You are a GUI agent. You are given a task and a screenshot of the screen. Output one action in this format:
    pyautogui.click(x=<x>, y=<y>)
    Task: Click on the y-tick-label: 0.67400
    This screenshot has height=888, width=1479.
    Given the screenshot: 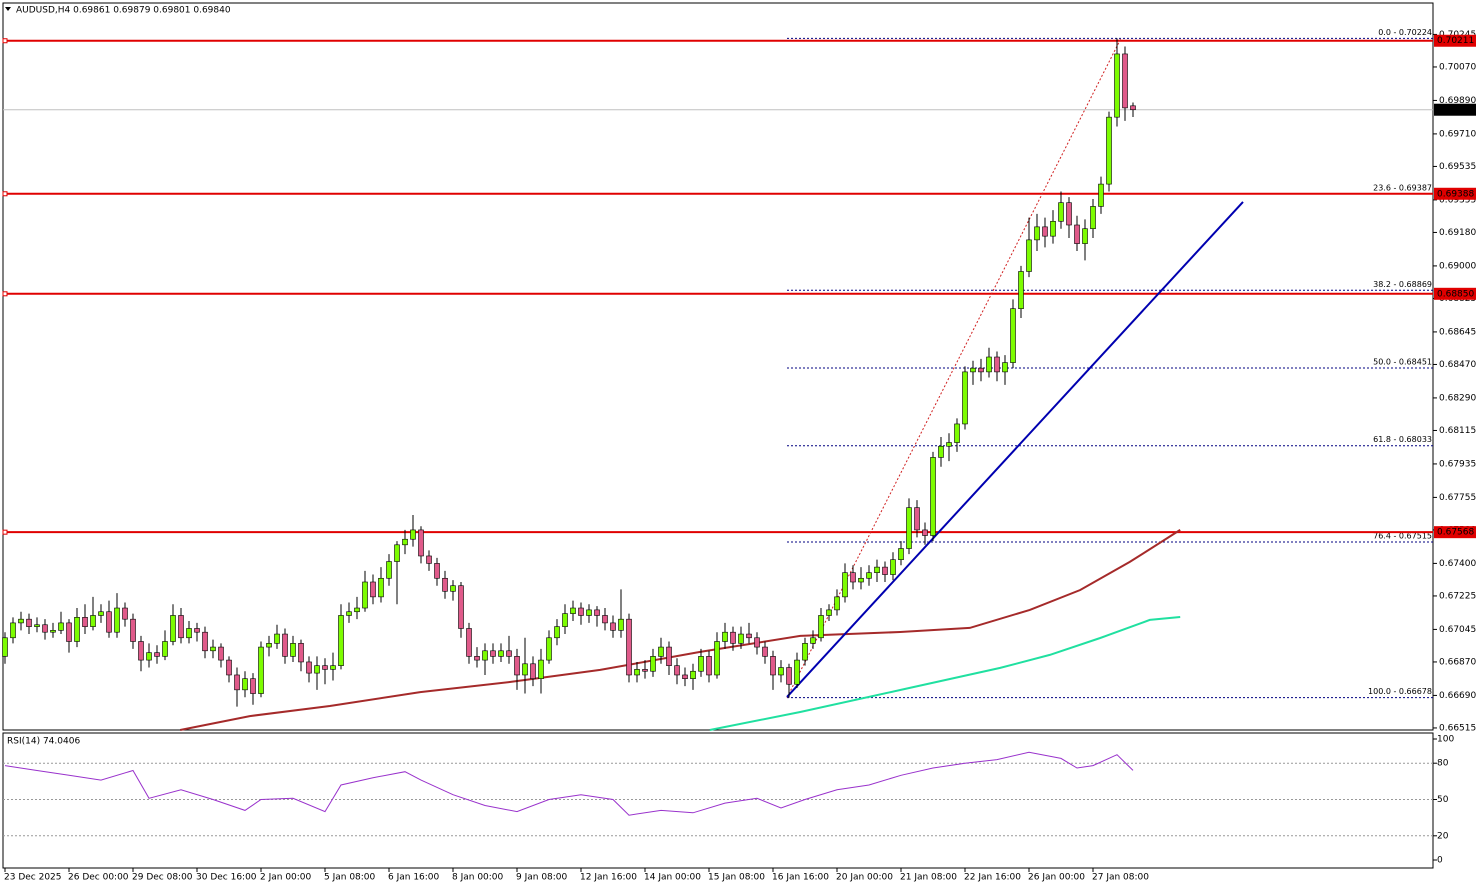 What is the action you would take?
    pyautogui.click(x=1457, y=564)
    